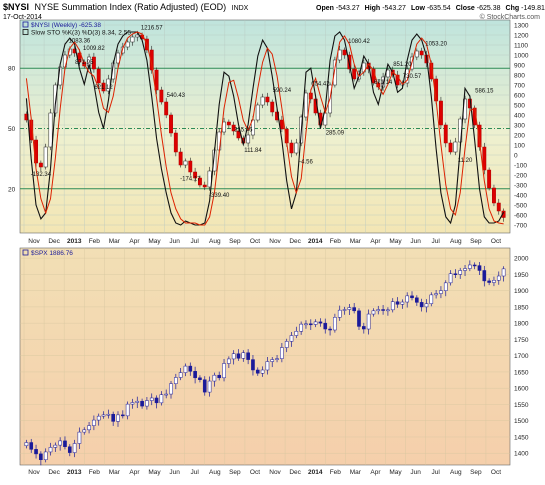  What do you see at coordinates (54, 241) in the screenshot?
I see `nysi-x-tick: Dec` at bounding box center [54, 241].